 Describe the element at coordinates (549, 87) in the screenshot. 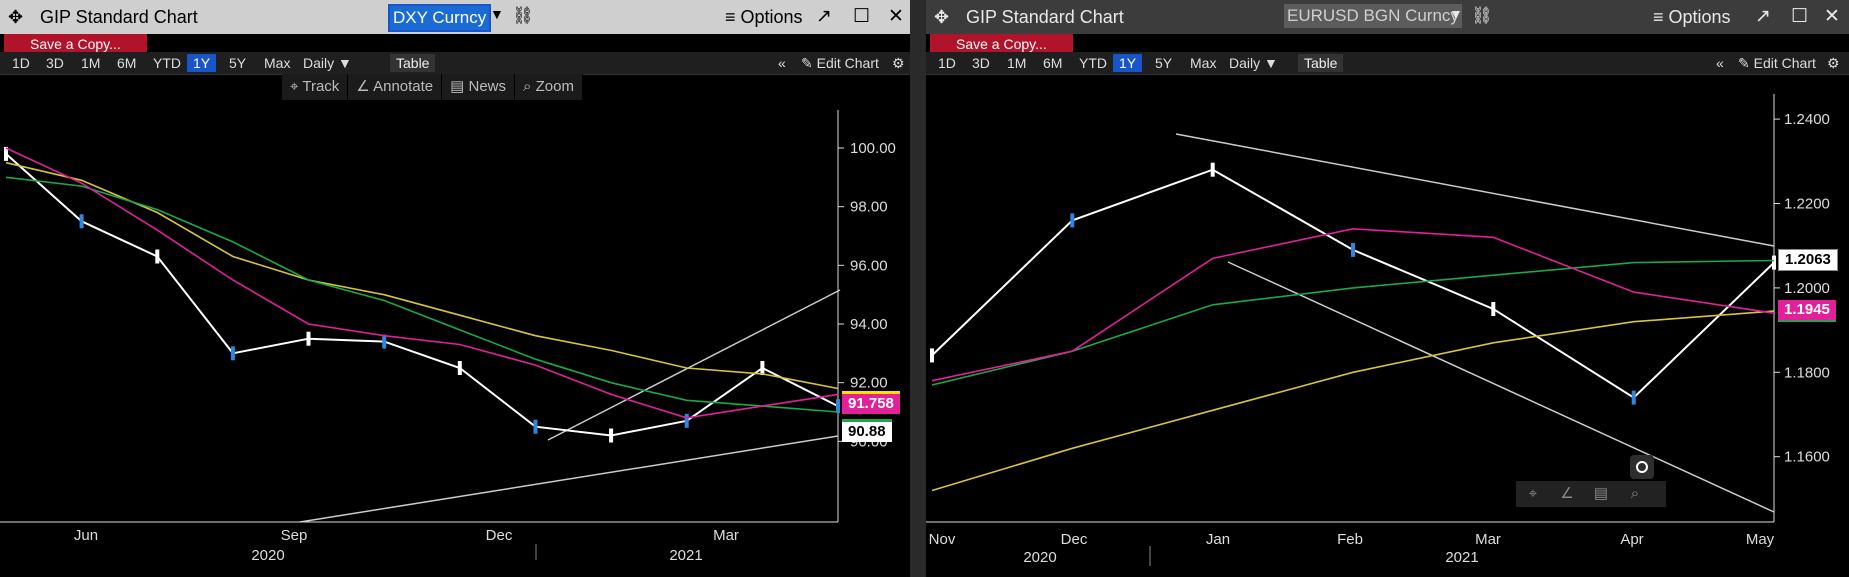

I see `zoom-tool: ⌕ Zoom` at that location.